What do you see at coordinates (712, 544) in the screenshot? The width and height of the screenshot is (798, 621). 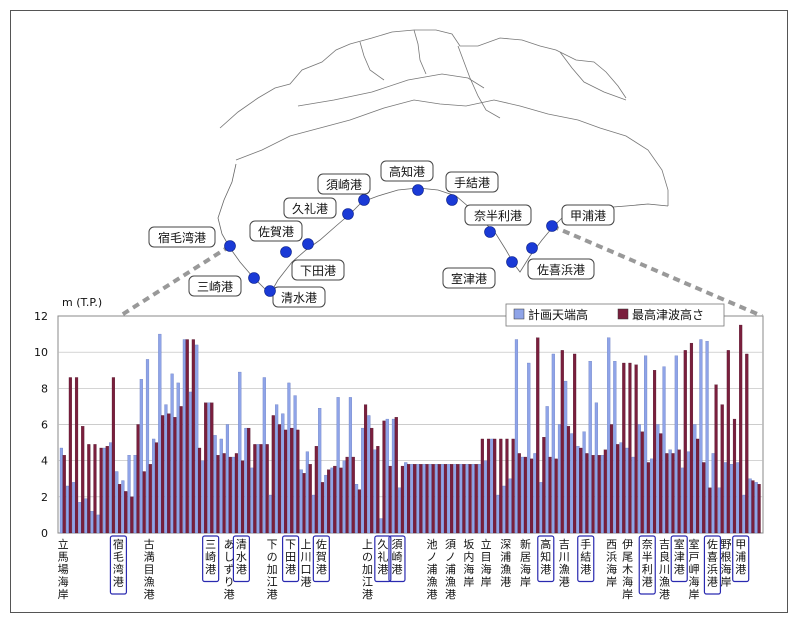 I see `x-label-char: 佐` at bounding box center [712, 544].